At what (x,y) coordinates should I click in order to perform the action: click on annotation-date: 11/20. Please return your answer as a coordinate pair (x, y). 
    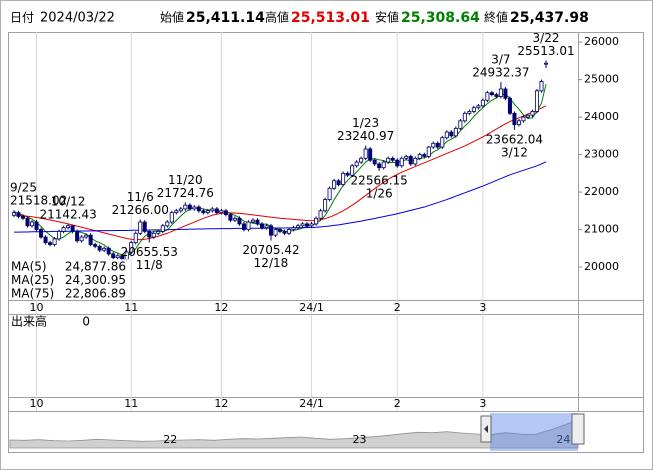
    Looking at the image, I should click on (185, 180).